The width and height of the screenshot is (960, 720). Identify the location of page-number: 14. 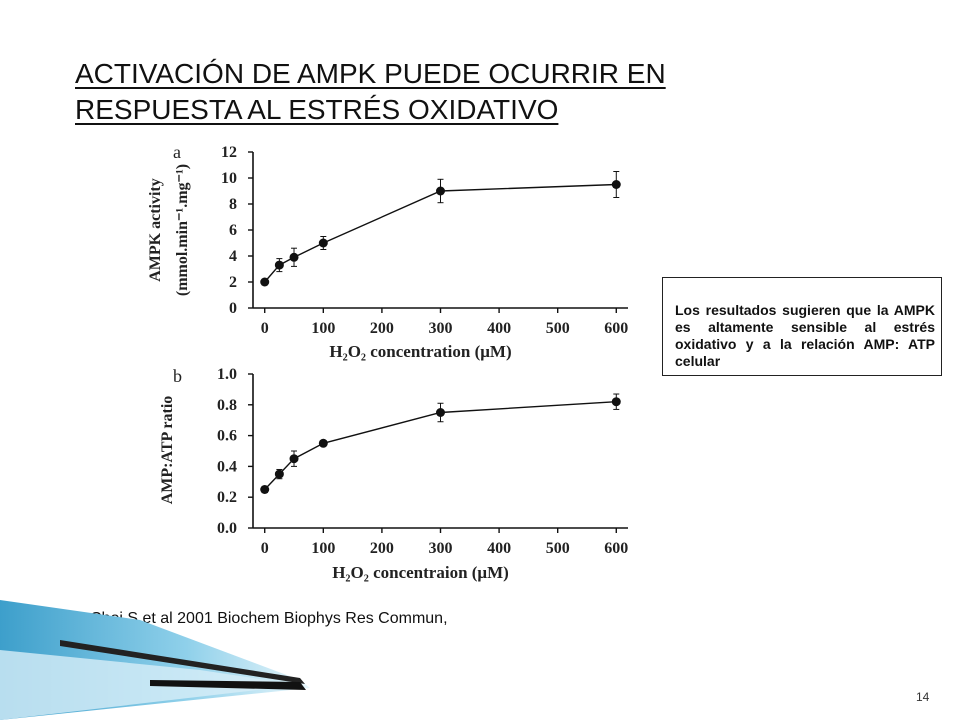
(923, 697).